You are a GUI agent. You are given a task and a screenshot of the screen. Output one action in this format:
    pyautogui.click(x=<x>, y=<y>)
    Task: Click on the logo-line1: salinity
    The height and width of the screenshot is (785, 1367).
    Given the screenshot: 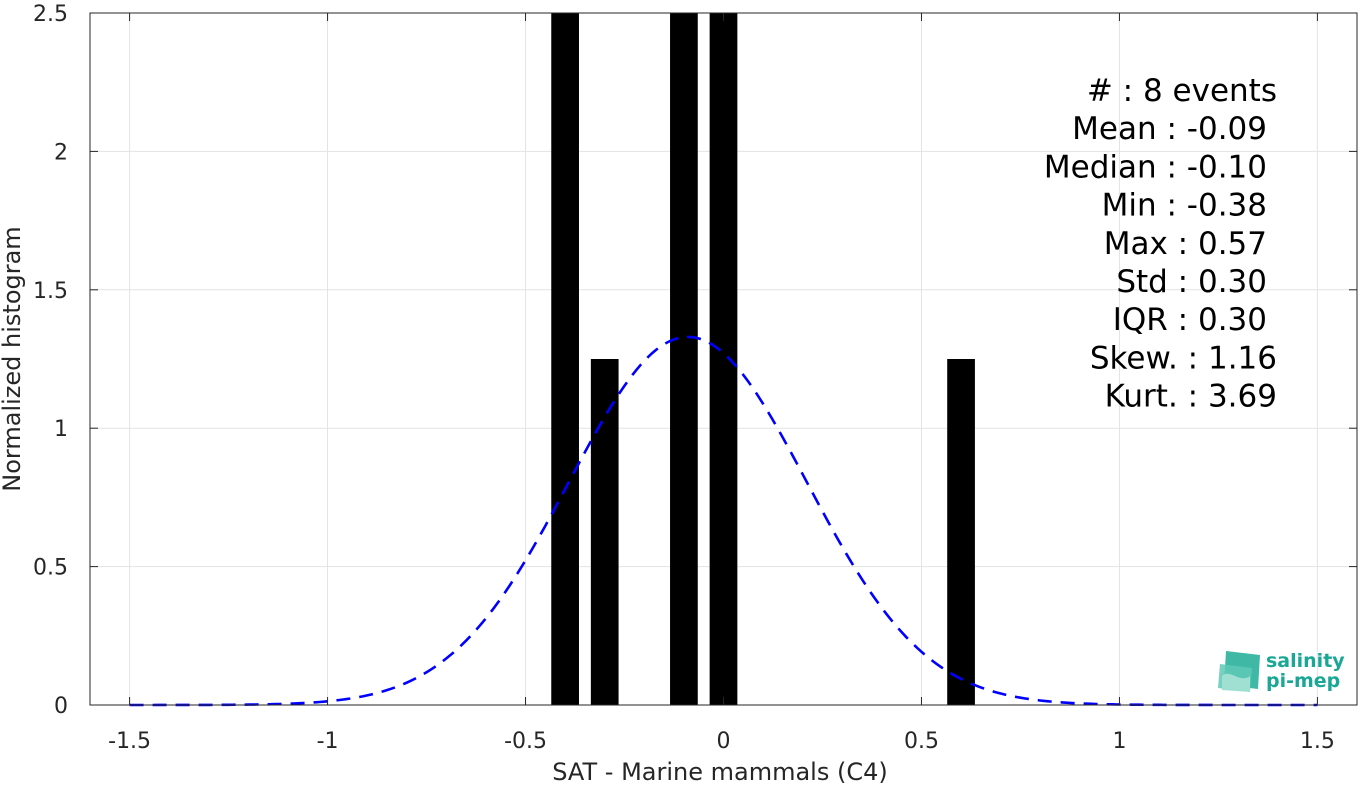 What is the action you would take?
    pyautogui.click(x=1305, y=661)
    